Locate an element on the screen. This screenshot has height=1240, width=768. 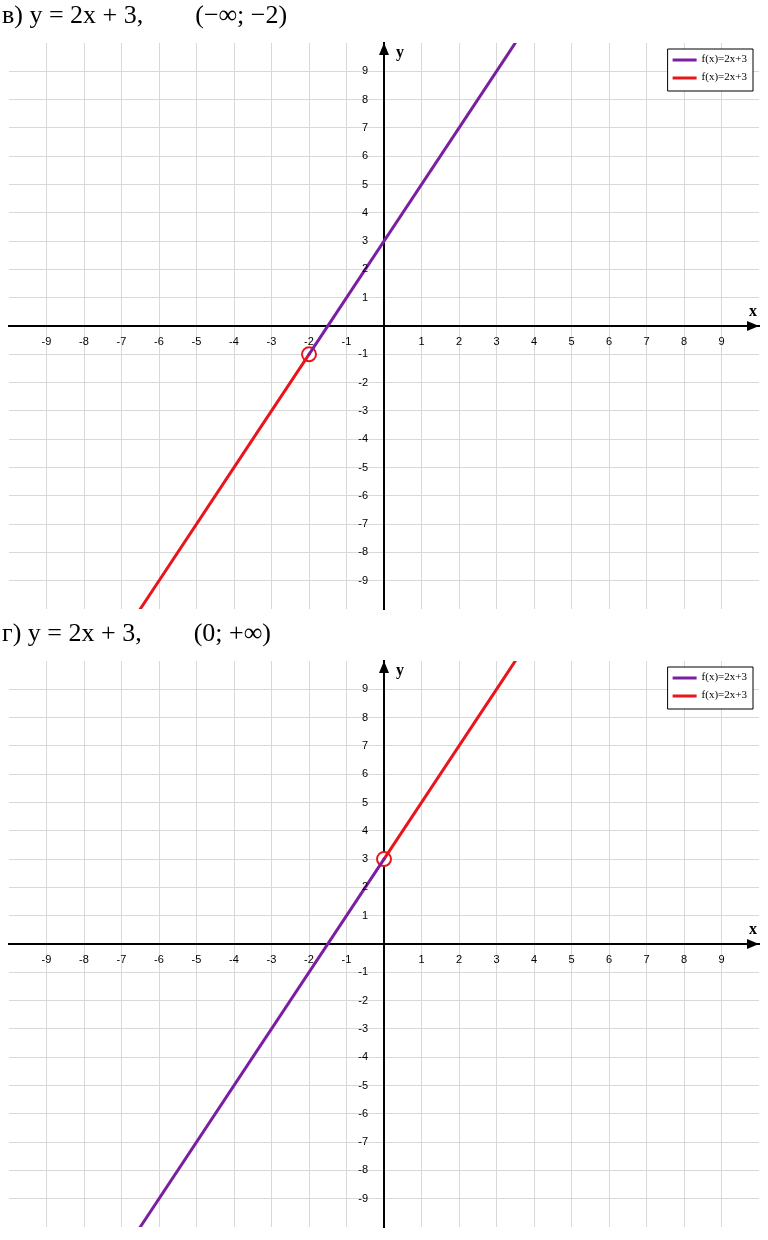
chart-title: в) y = 2x + 3, (−∞; −2) is located at coordinates (145, 15).